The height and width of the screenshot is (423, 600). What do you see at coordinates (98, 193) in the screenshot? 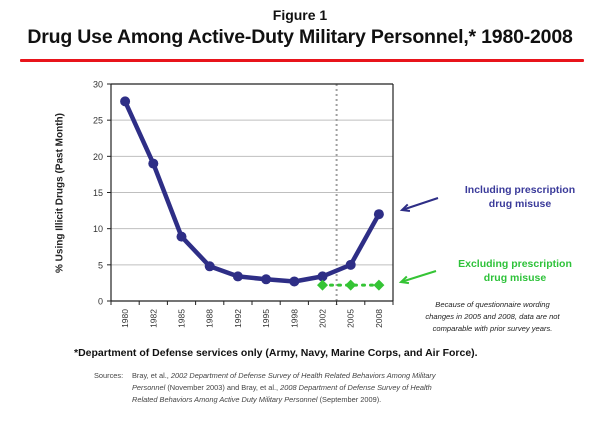
I see `y-tick-label: 15` at bounding box center [98, 193].